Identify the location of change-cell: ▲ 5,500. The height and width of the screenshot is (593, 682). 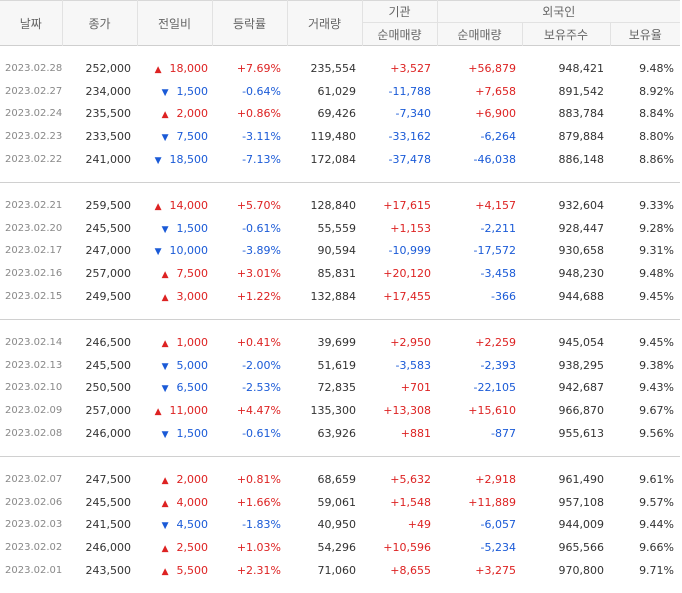
(174, 570).